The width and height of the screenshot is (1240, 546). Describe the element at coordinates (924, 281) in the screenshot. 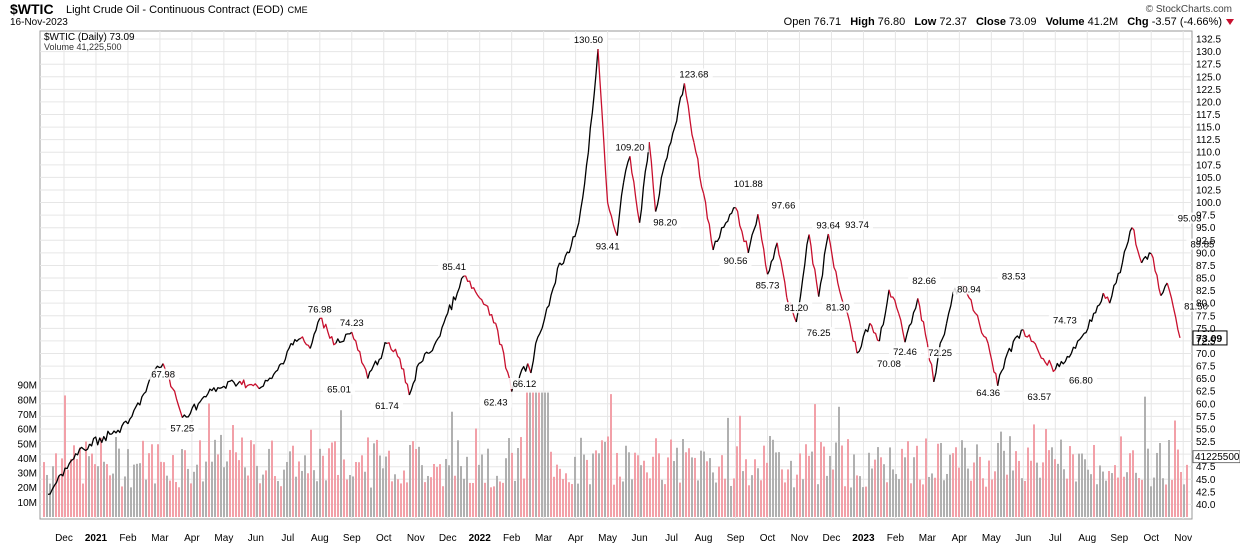

I see `price-annotation: 82.66` at that location.